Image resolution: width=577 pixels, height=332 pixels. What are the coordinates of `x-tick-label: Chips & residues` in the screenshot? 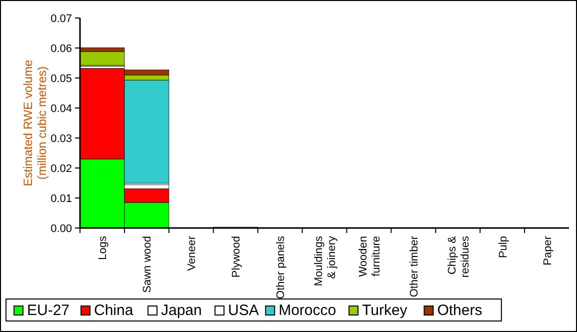 It's located at (459, 256).